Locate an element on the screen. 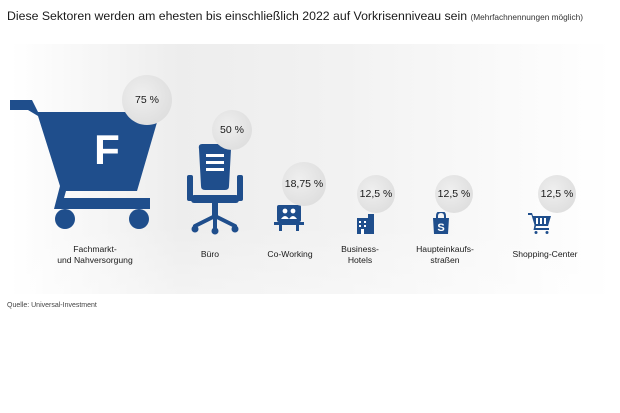  shopping-cart-f-icon: F is located at coordinates (85, 164).